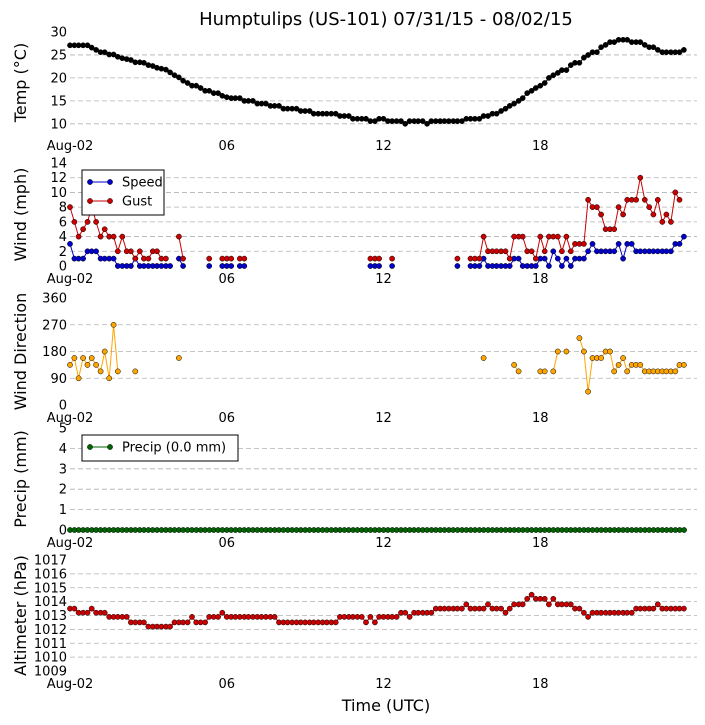 Image resolution: width=705 pixels, height=725 pixels. I want to click on y-tick-label: 90, so click(58, 379).